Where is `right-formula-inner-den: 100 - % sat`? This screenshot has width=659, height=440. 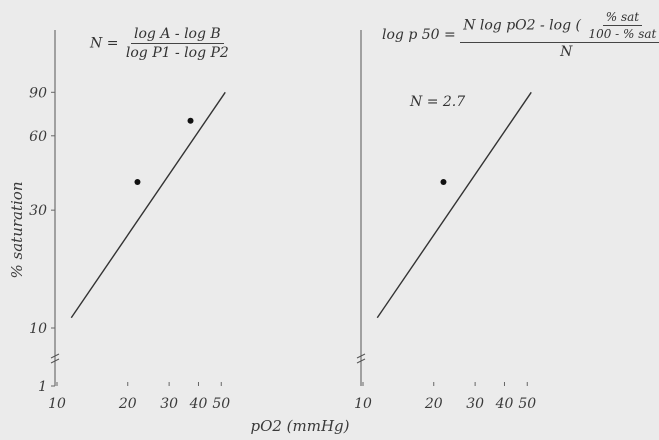
right-formula-inner-den: 100 - % sat is located at coordinates (622, 34).